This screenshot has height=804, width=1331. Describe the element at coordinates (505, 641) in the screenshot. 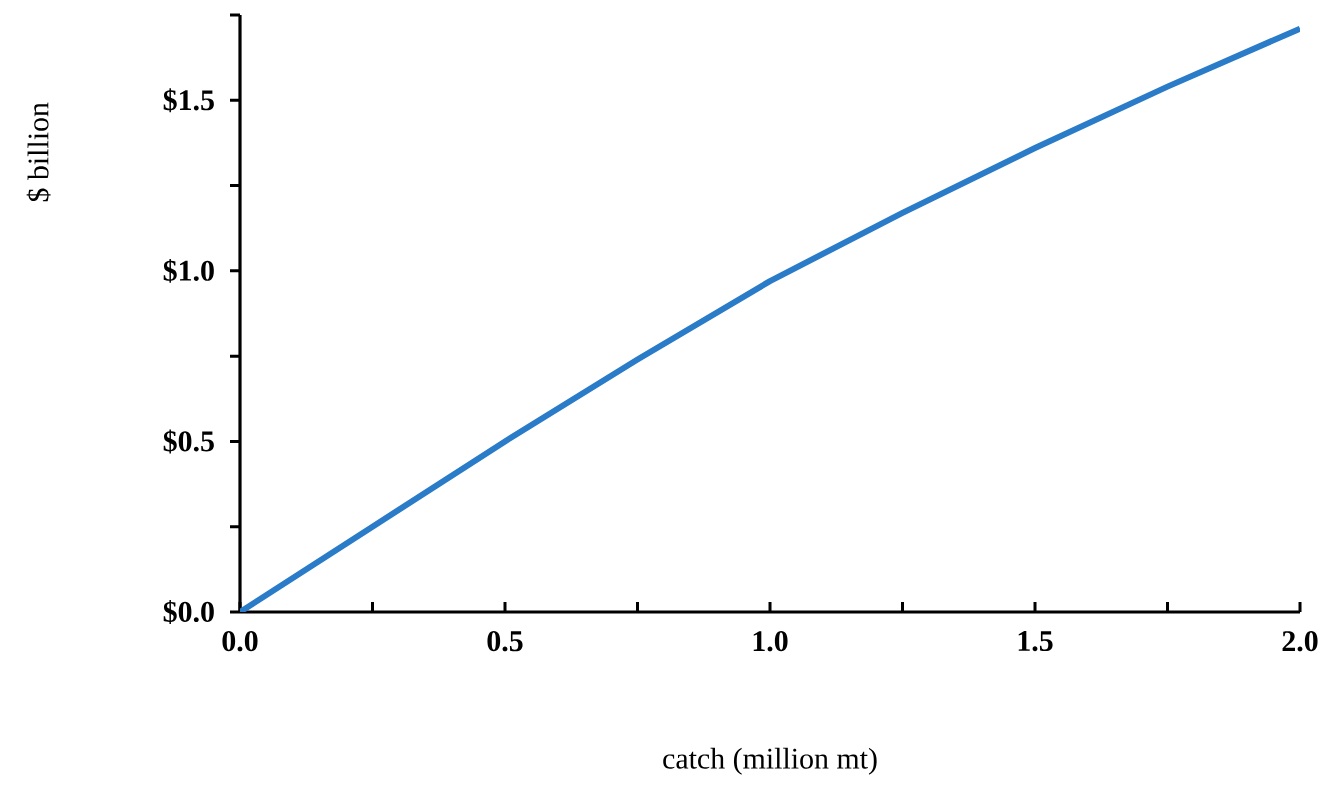

I see `x-tick-label: 0.5` at that location.